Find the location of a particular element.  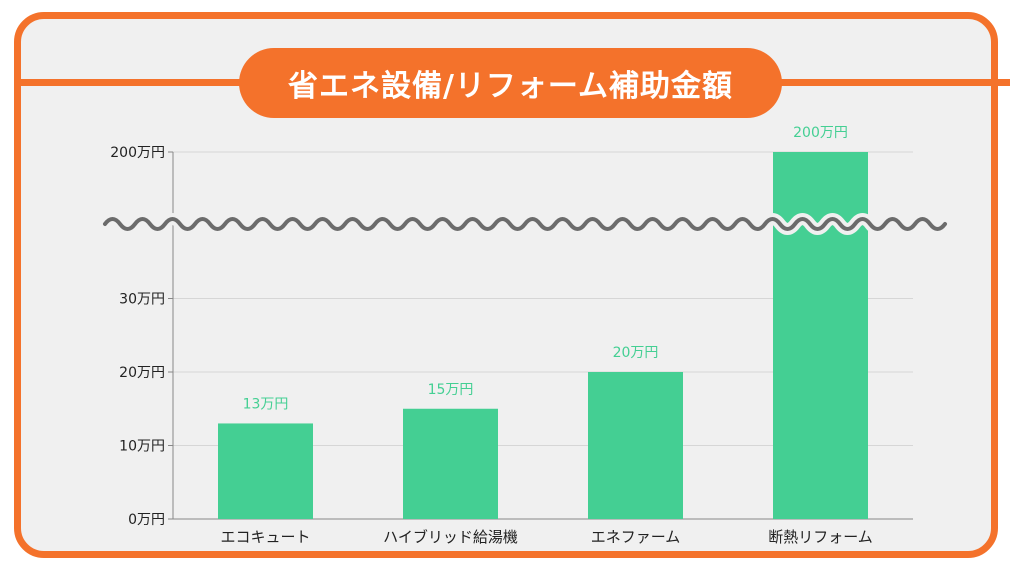

data-label: 20万円 is located at coordinates (636, 353).